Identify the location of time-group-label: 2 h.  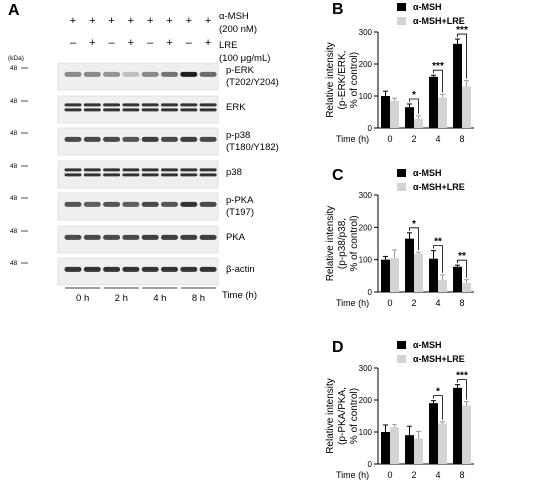
(121, 298).